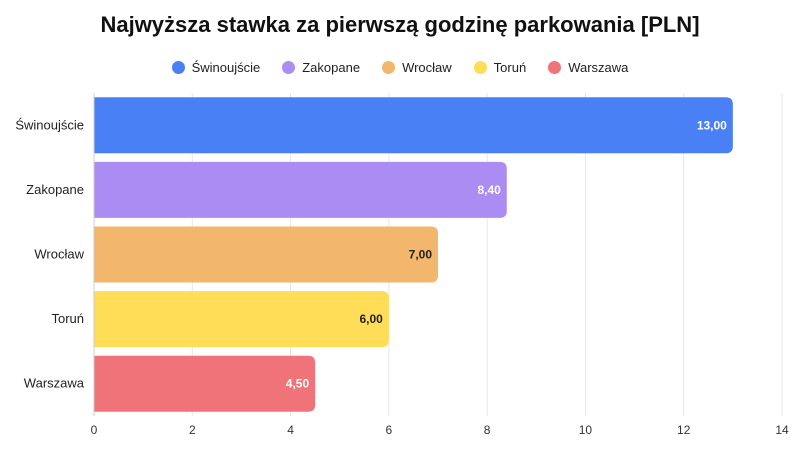  I want to click on data-label: 13,00, so click(712, 125).